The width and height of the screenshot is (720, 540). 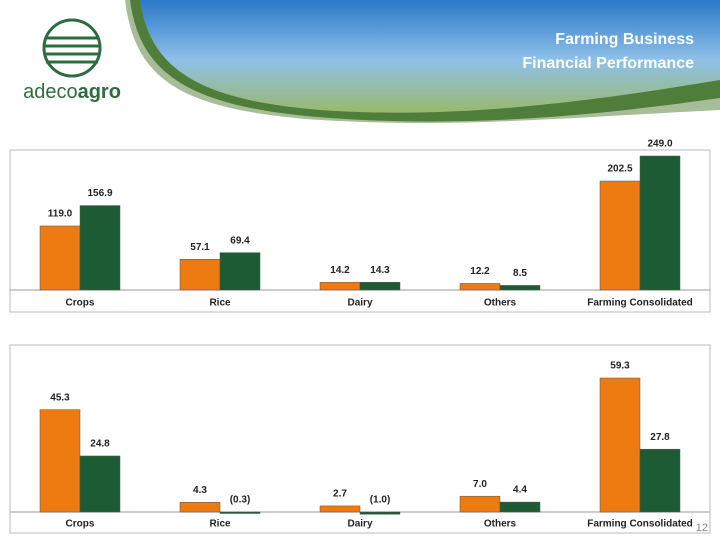 What do you see at coordinates (520, 490) in the screenshot?
I see `value-label: 4.4` at bounding box center [520, 490].